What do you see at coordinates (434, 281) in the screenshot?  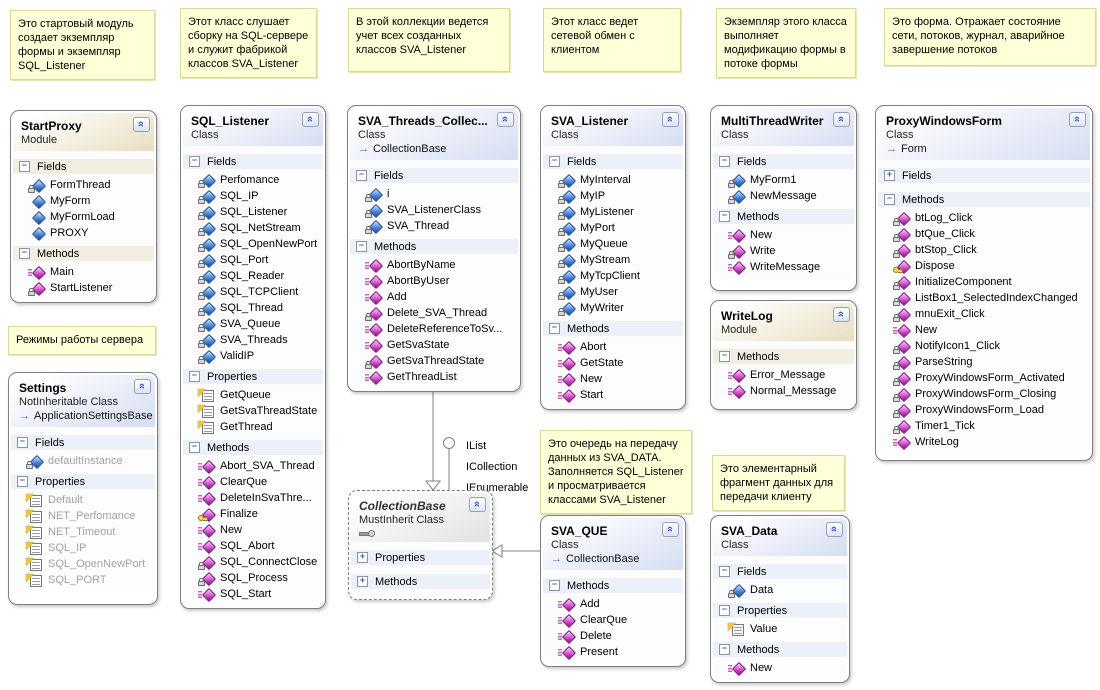 I see `member-row: AbortByUser` at bounding box center [434, 281].